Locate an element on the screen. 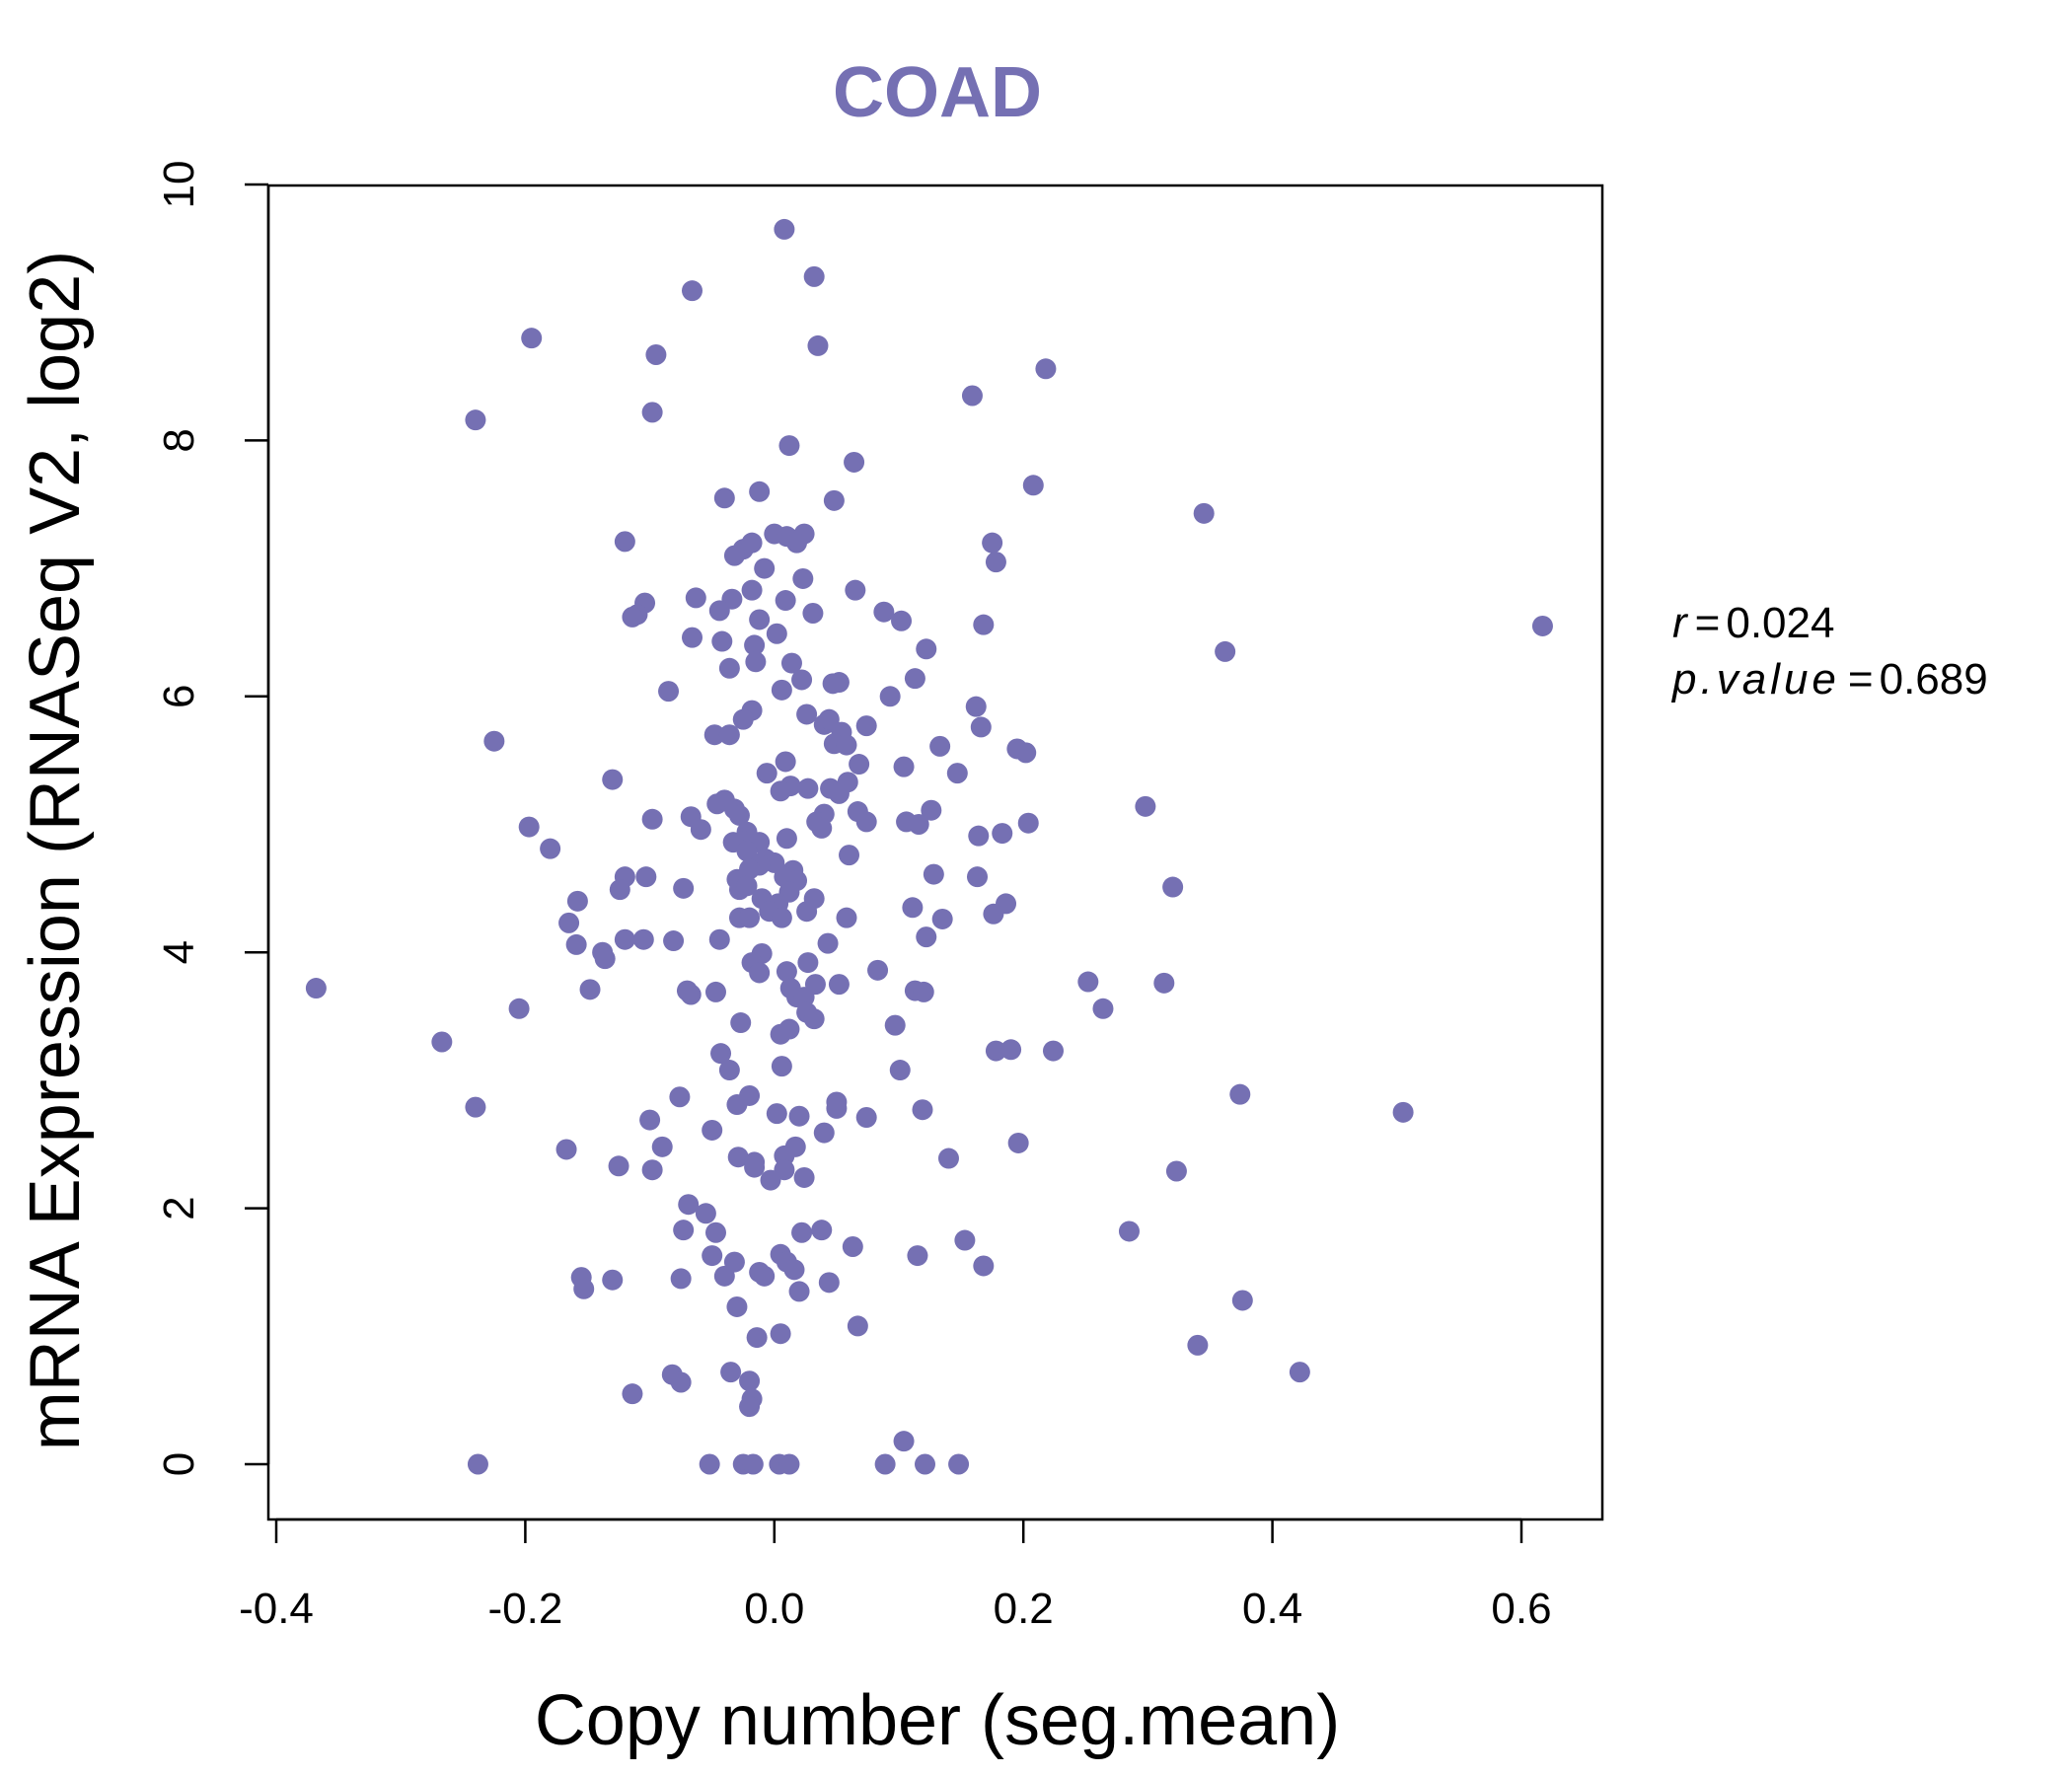 This screenshot has height=1776, width=2072. x-tick-label: 0.0 is located at coordinates (774, 1609).